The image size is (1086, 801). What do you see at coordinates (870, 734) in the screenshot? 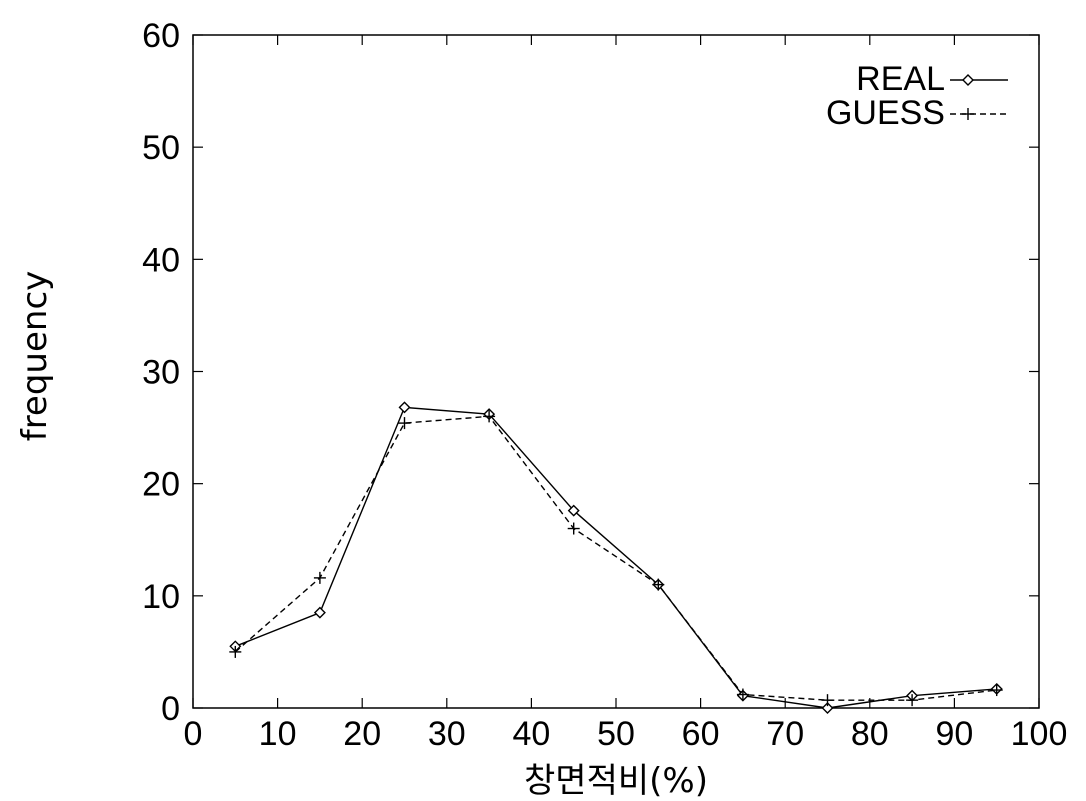
I see `x-tick-label: 80` at bounding box center [870, 734].